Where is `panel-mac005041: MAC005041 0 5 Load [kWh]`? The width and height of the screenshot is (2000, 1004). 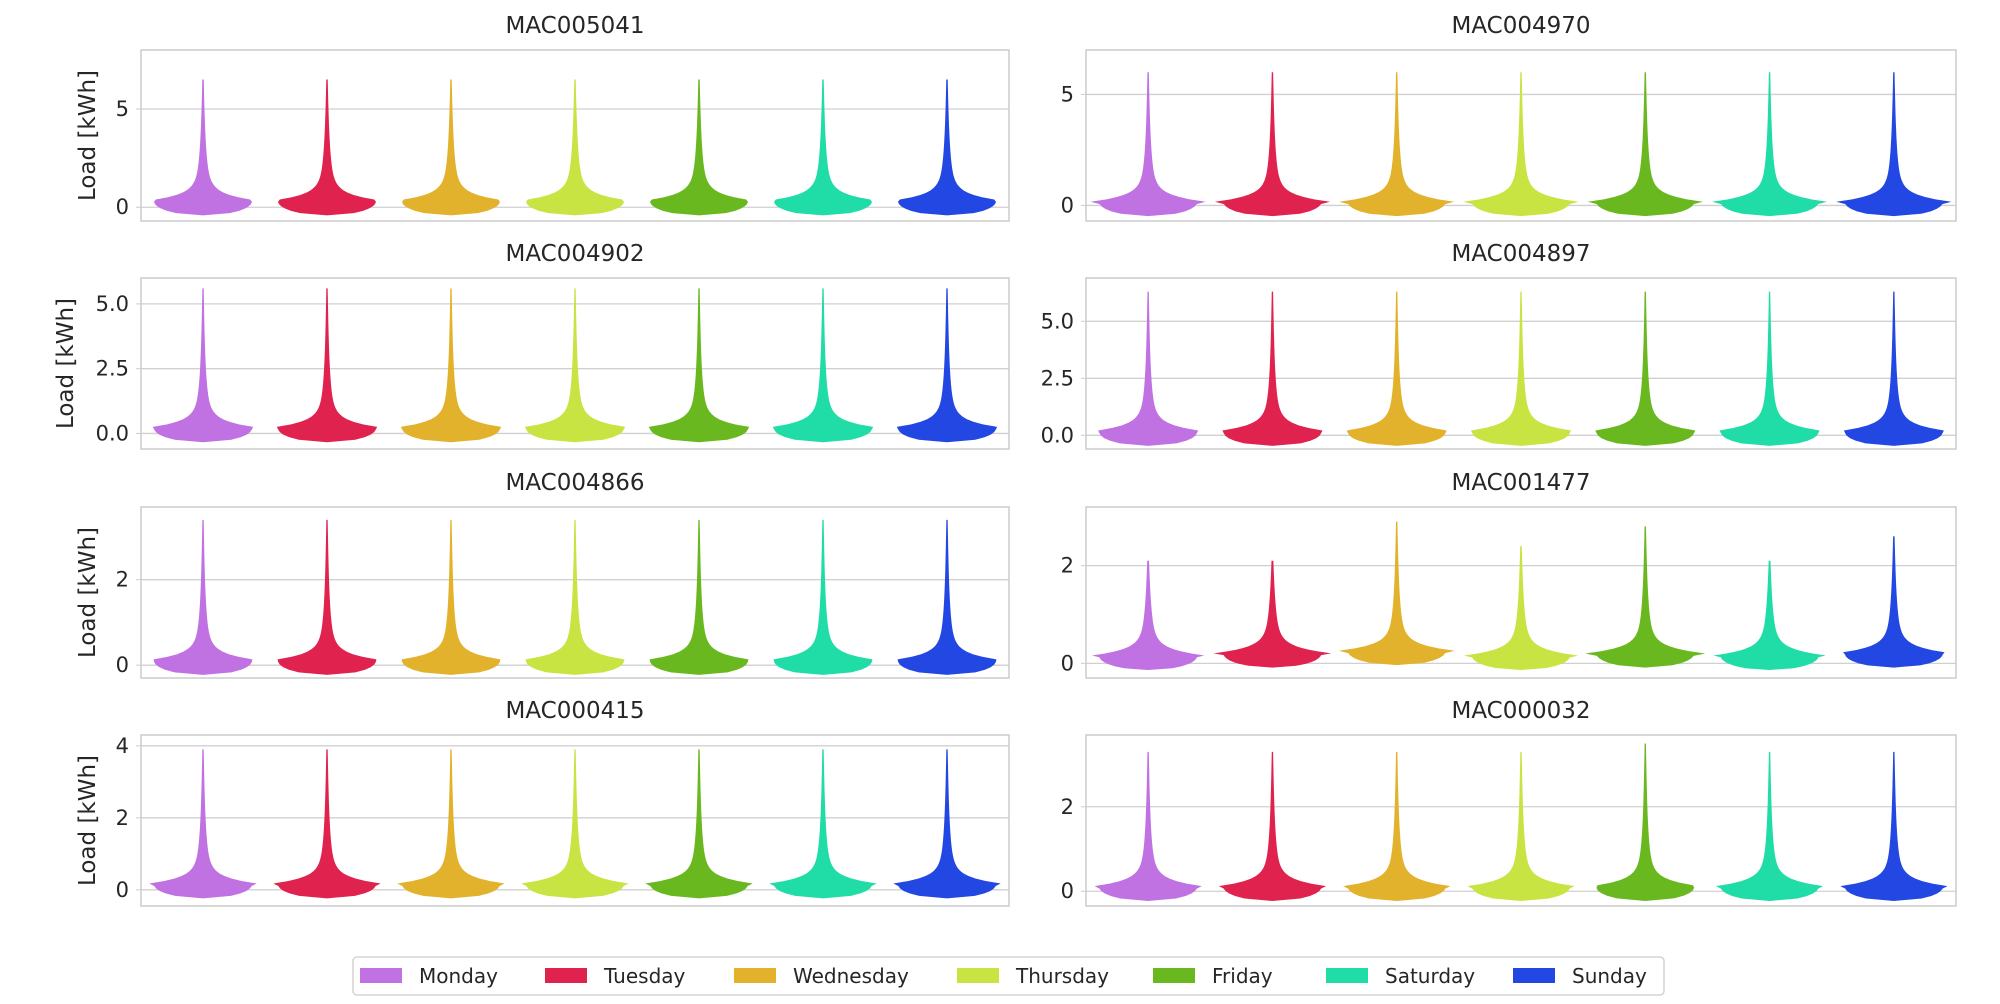 panel-mac005041: MAC005041 0 5 Load [kWh] is located at coordinates (542, 117).